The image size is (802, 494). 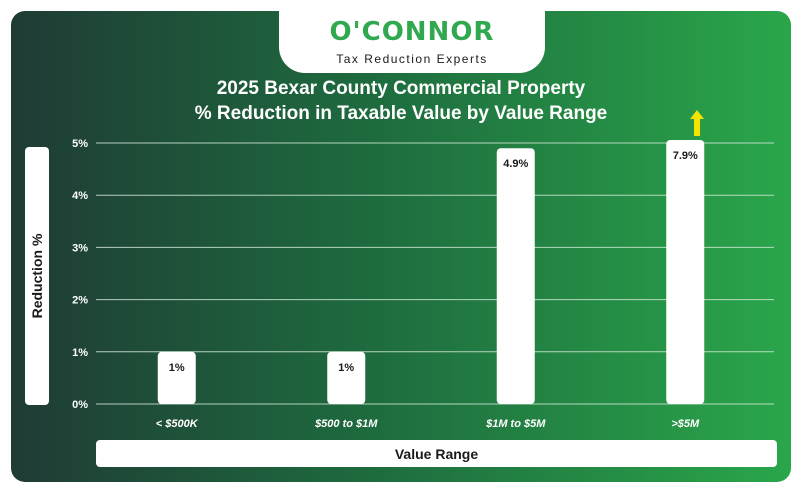 I want to click on chart-title-line1: 2025 Bexar County Commercial Property, so click(x=401, y=88).